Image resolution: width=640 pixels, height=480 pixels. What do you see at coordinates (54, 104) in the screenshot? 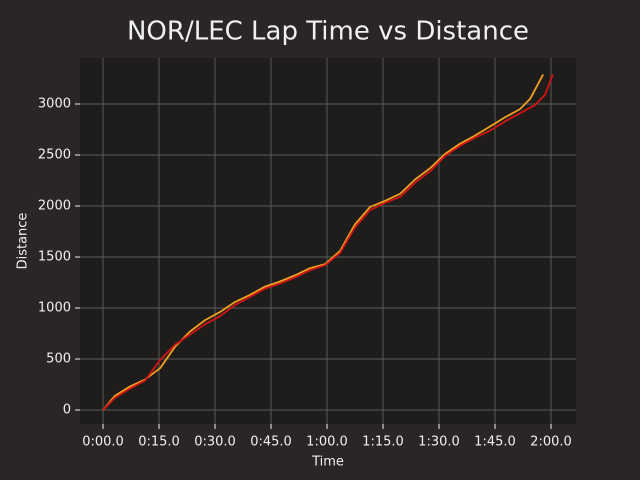
I see `y-tick-label: 3000` at bounding box center [54, 104].